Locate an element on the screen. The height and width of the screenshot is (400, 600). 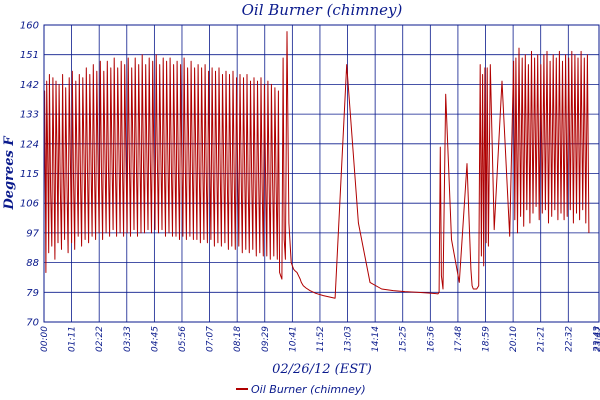
x-tick-label: 03:33 is located at coordinates (128, 339).